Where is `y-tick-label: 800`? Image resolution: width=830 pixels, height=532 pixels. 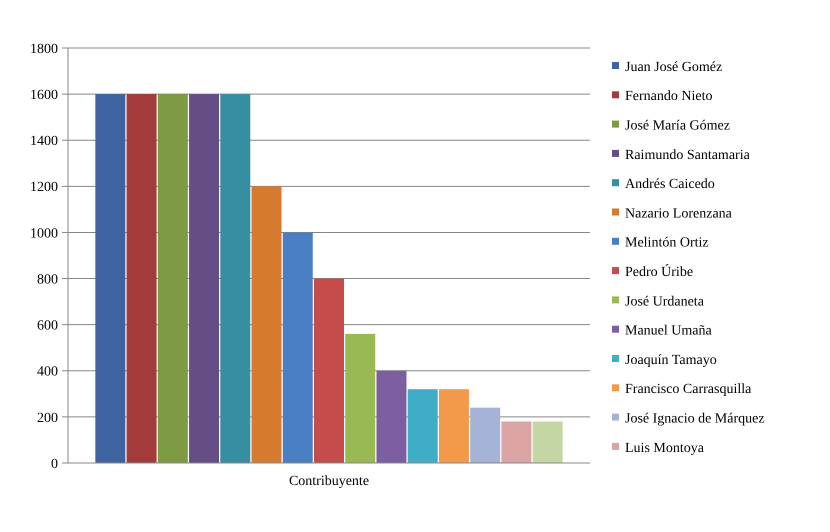
y-tick-label: 800 is located at coordinates (47, 280).